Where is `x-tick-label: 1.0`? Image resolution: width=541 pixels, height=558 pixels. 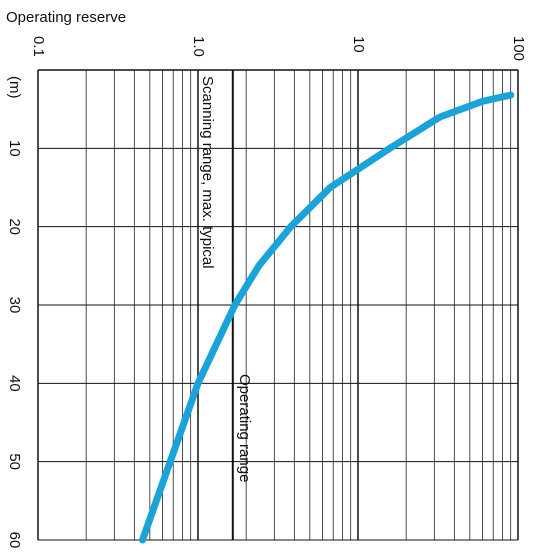
x-tick-label: 1.0 is located at coordinates (198, 46).